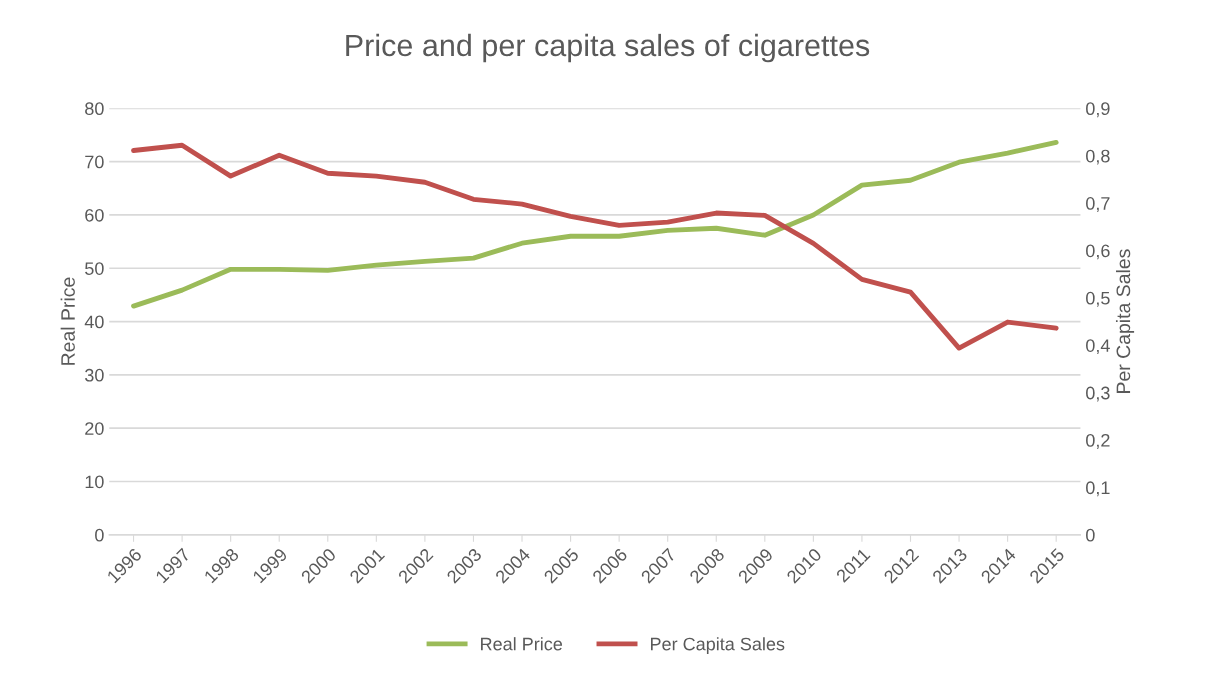 This screenshot has width=1214, height=677. I want to click on y-tick-label: 70, so click(94, 162).